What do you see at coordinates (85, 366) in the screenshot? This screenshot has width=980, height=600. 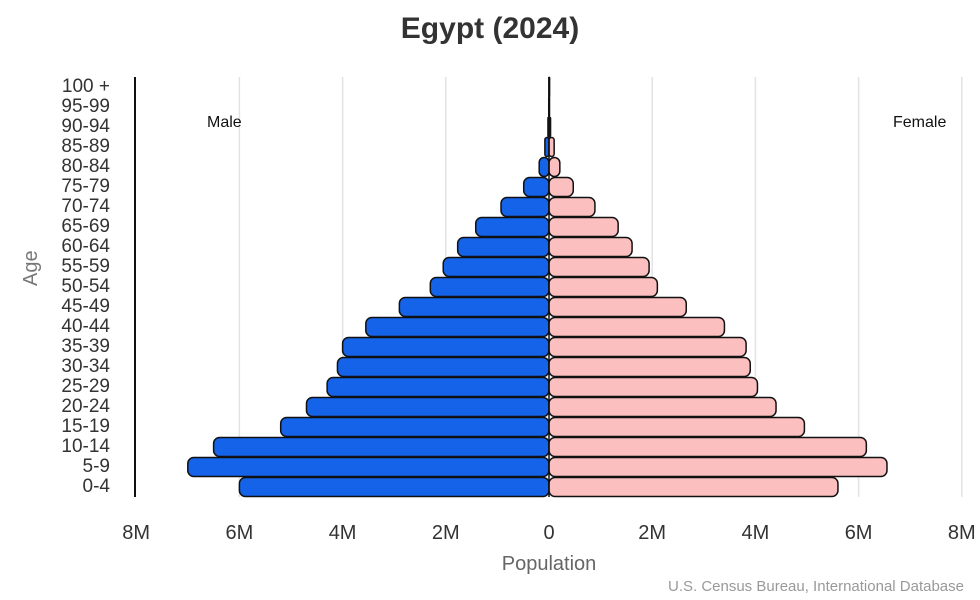 I see `y-tick-label: 30-34` at bounding box center [85, 366].